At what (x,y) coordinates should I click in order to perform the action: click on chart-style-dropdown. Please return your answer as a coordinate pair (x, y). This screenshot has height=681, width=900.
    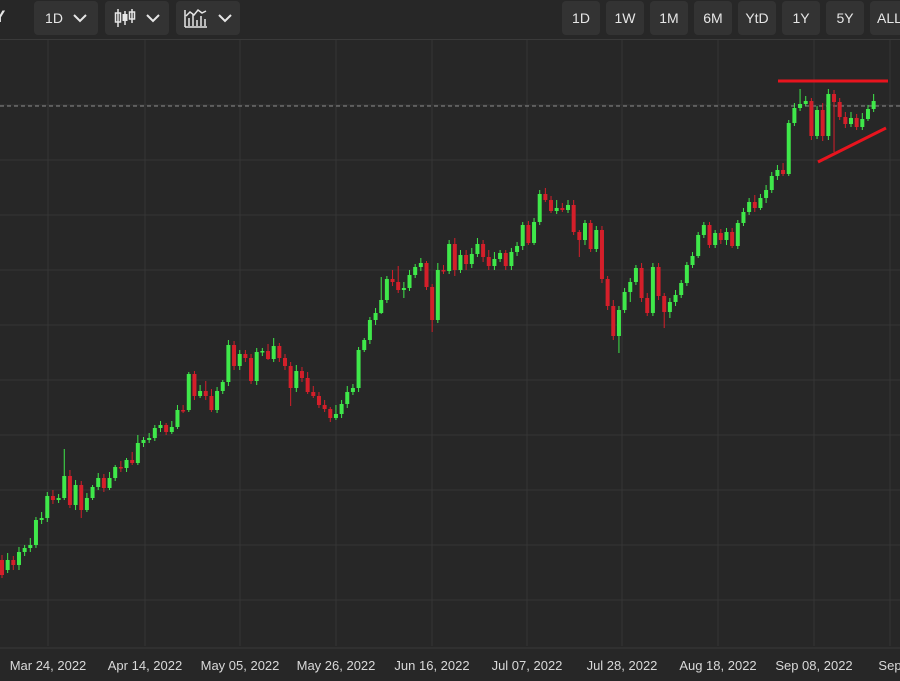
    Looking at the image, I should click on (137, 18).